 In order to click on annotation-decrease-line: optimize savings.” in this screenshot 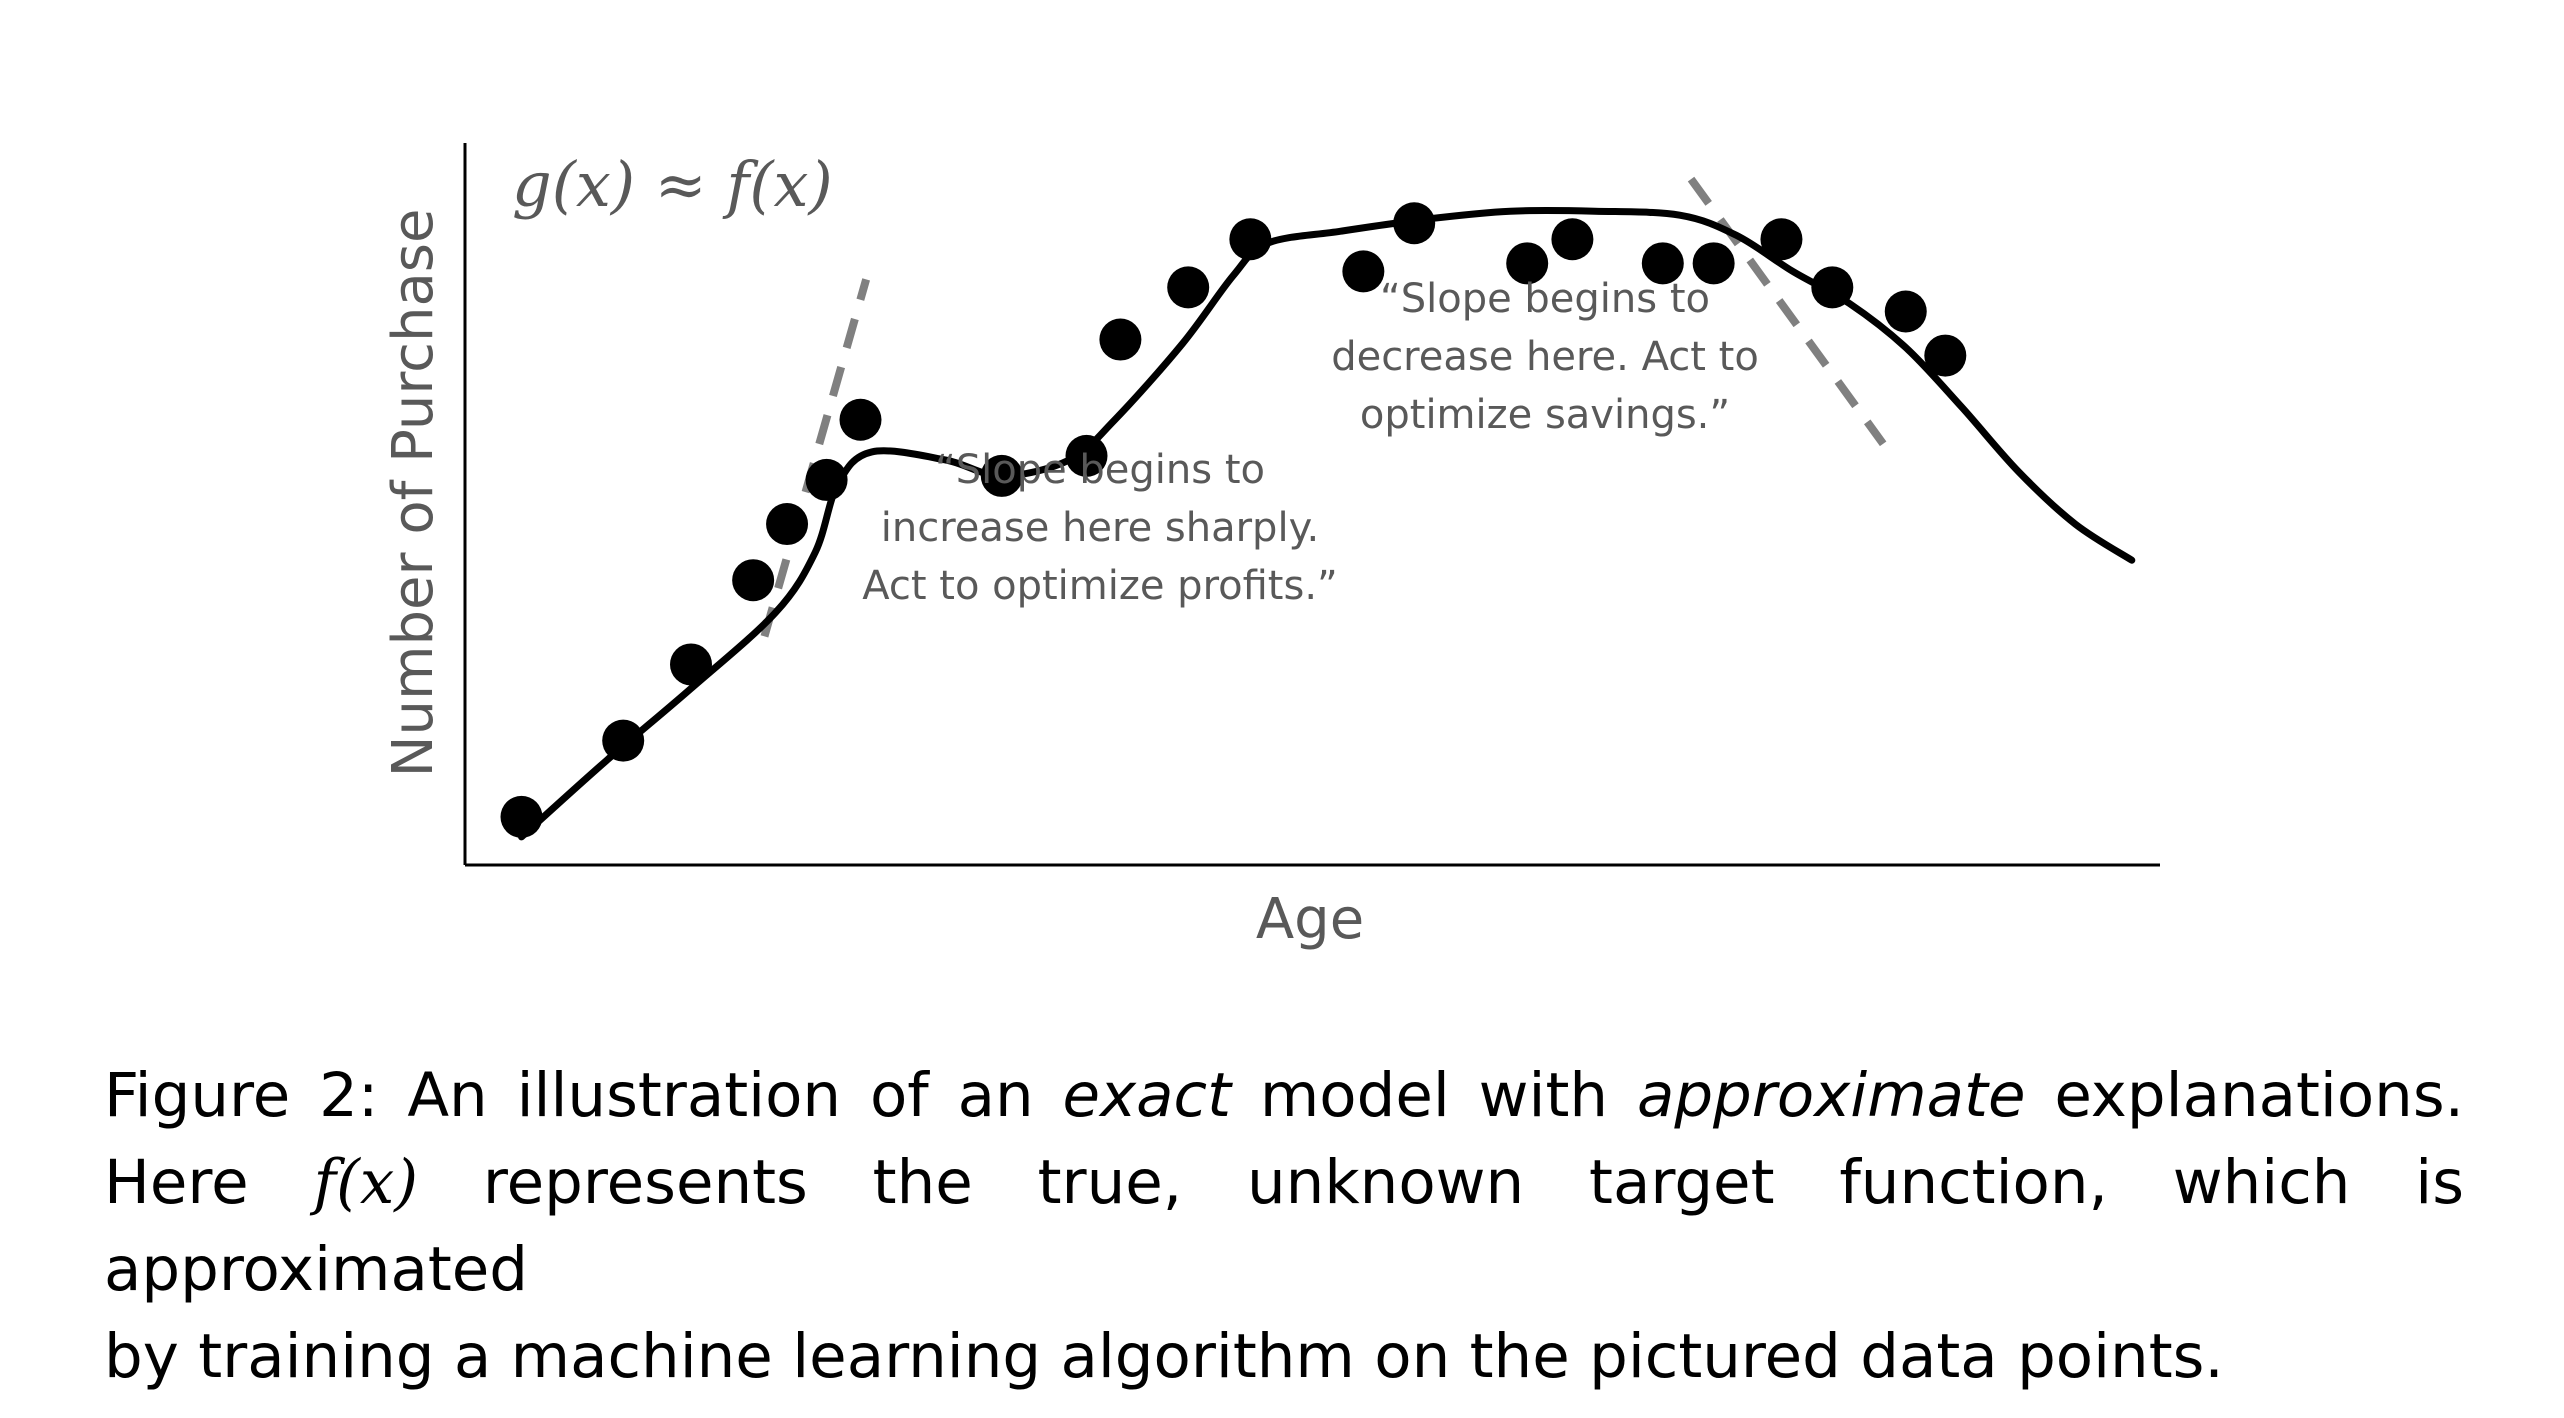, I will do `click(1545, 415)`.